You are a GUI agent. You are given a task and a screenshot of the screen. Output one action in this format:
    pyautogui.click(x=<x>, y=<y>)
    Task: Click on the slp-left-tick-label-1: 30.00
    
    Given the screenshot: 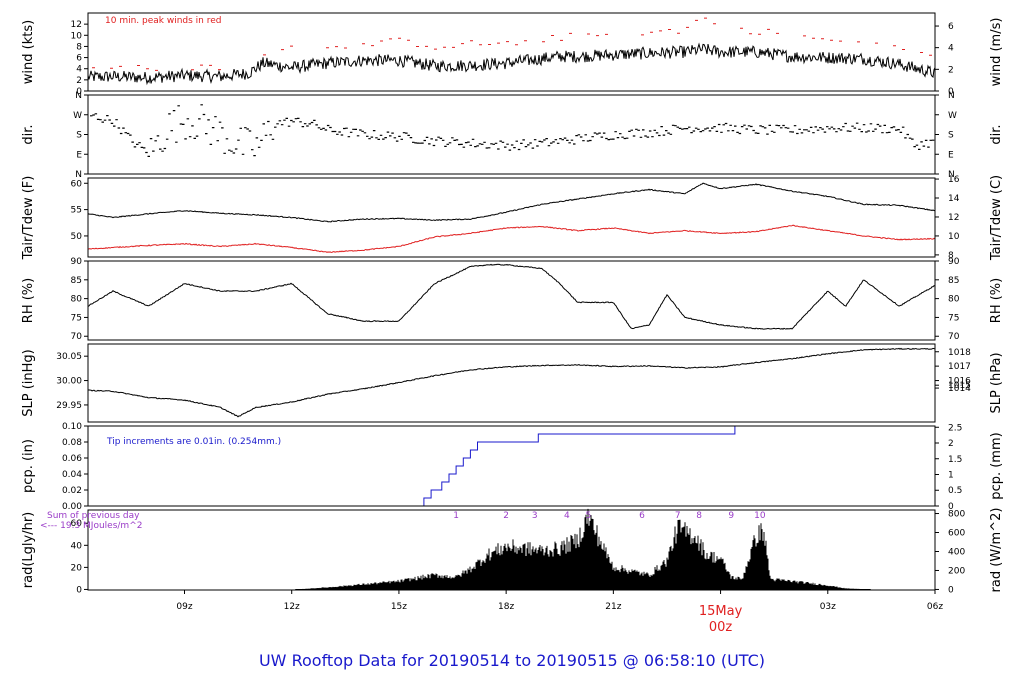 What is the action you would take?
    pyautogui.click(x=69, y=382)
    